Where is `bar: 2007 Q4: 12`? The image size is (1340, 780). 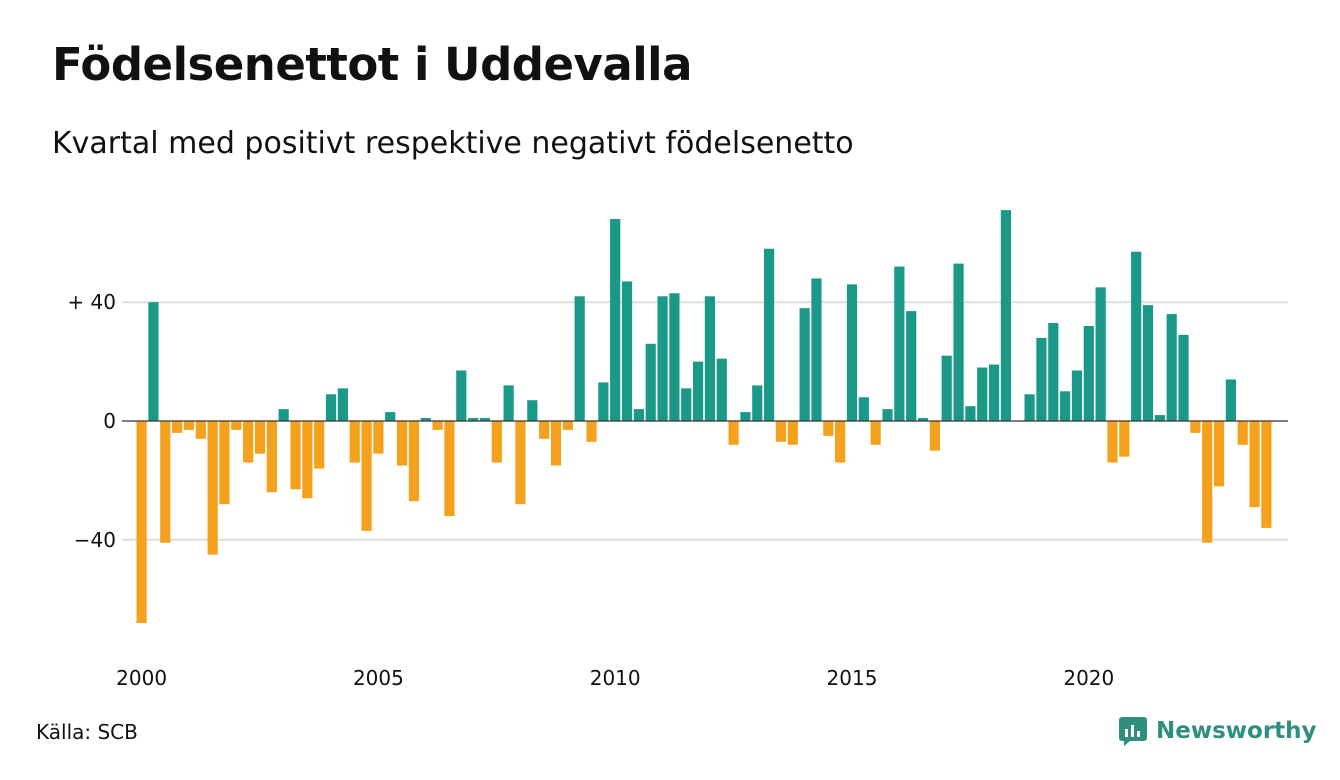 bar: 2007 Q4: 12 is located at coordinates (508, 403).